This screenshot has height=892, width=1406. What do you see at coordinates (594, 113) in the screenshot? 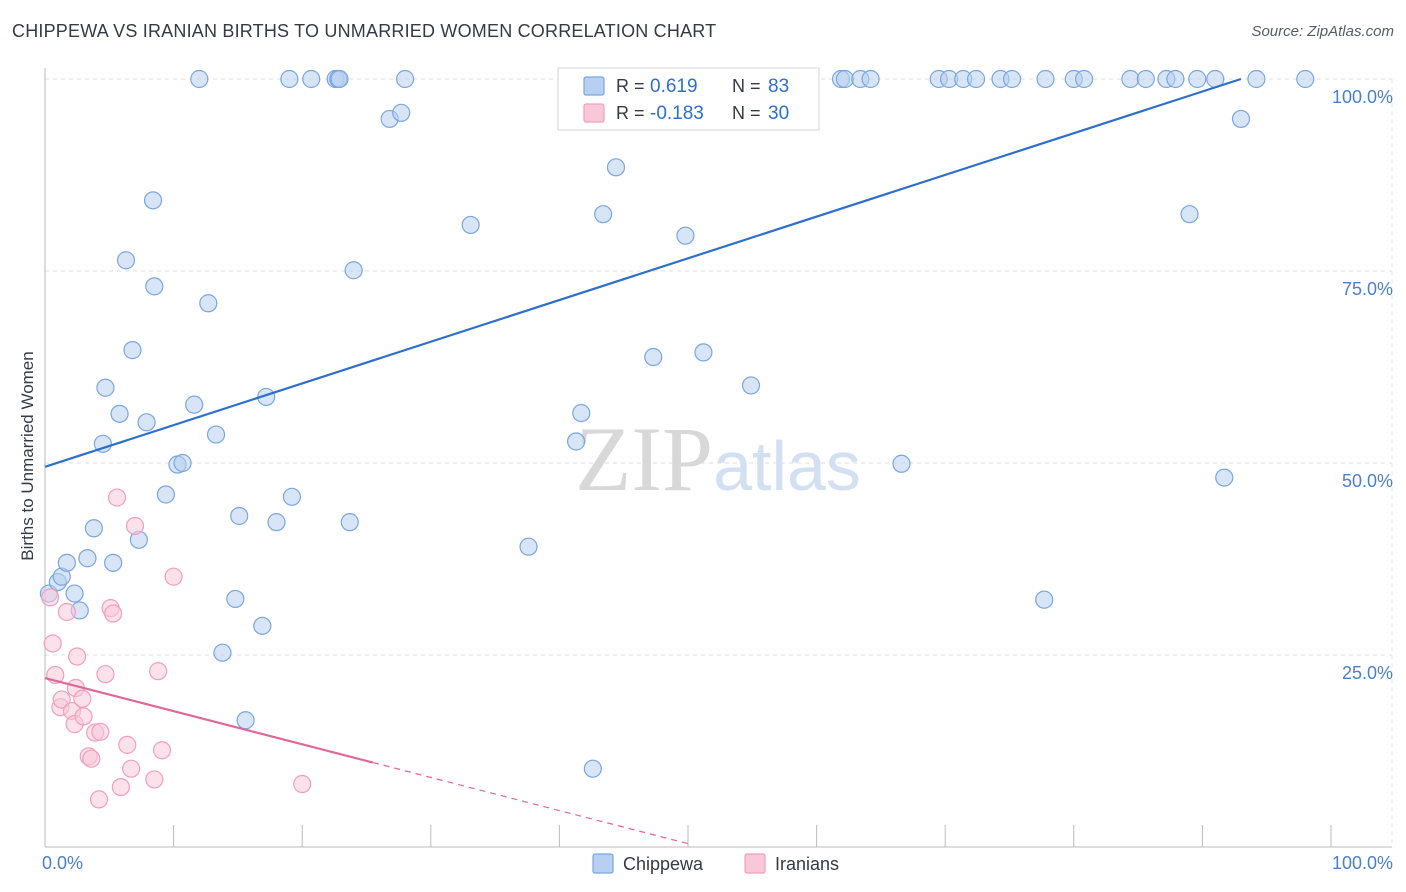
I see `iranians-swatch` at bounding box center [594, 113].